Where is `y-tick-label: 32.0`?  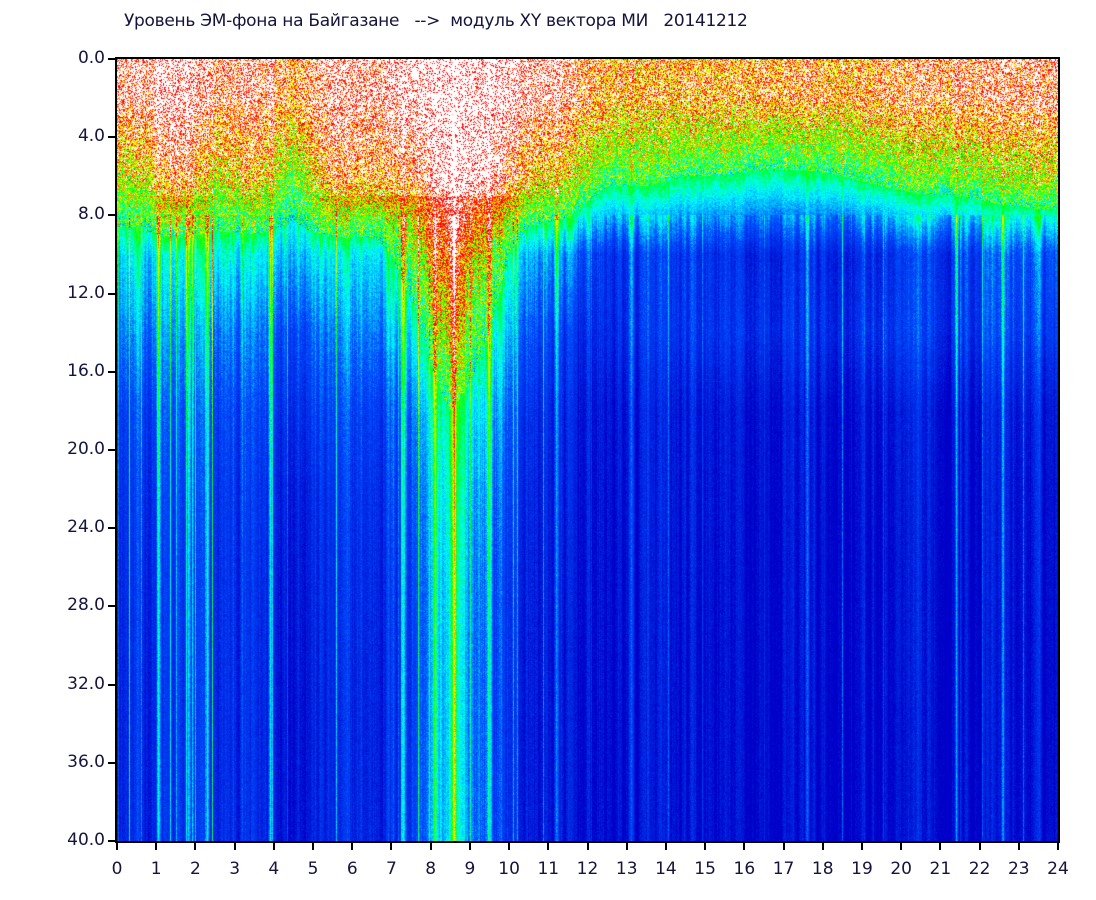
y-tick-label: 32.0 is located at coordinates (86, 683).